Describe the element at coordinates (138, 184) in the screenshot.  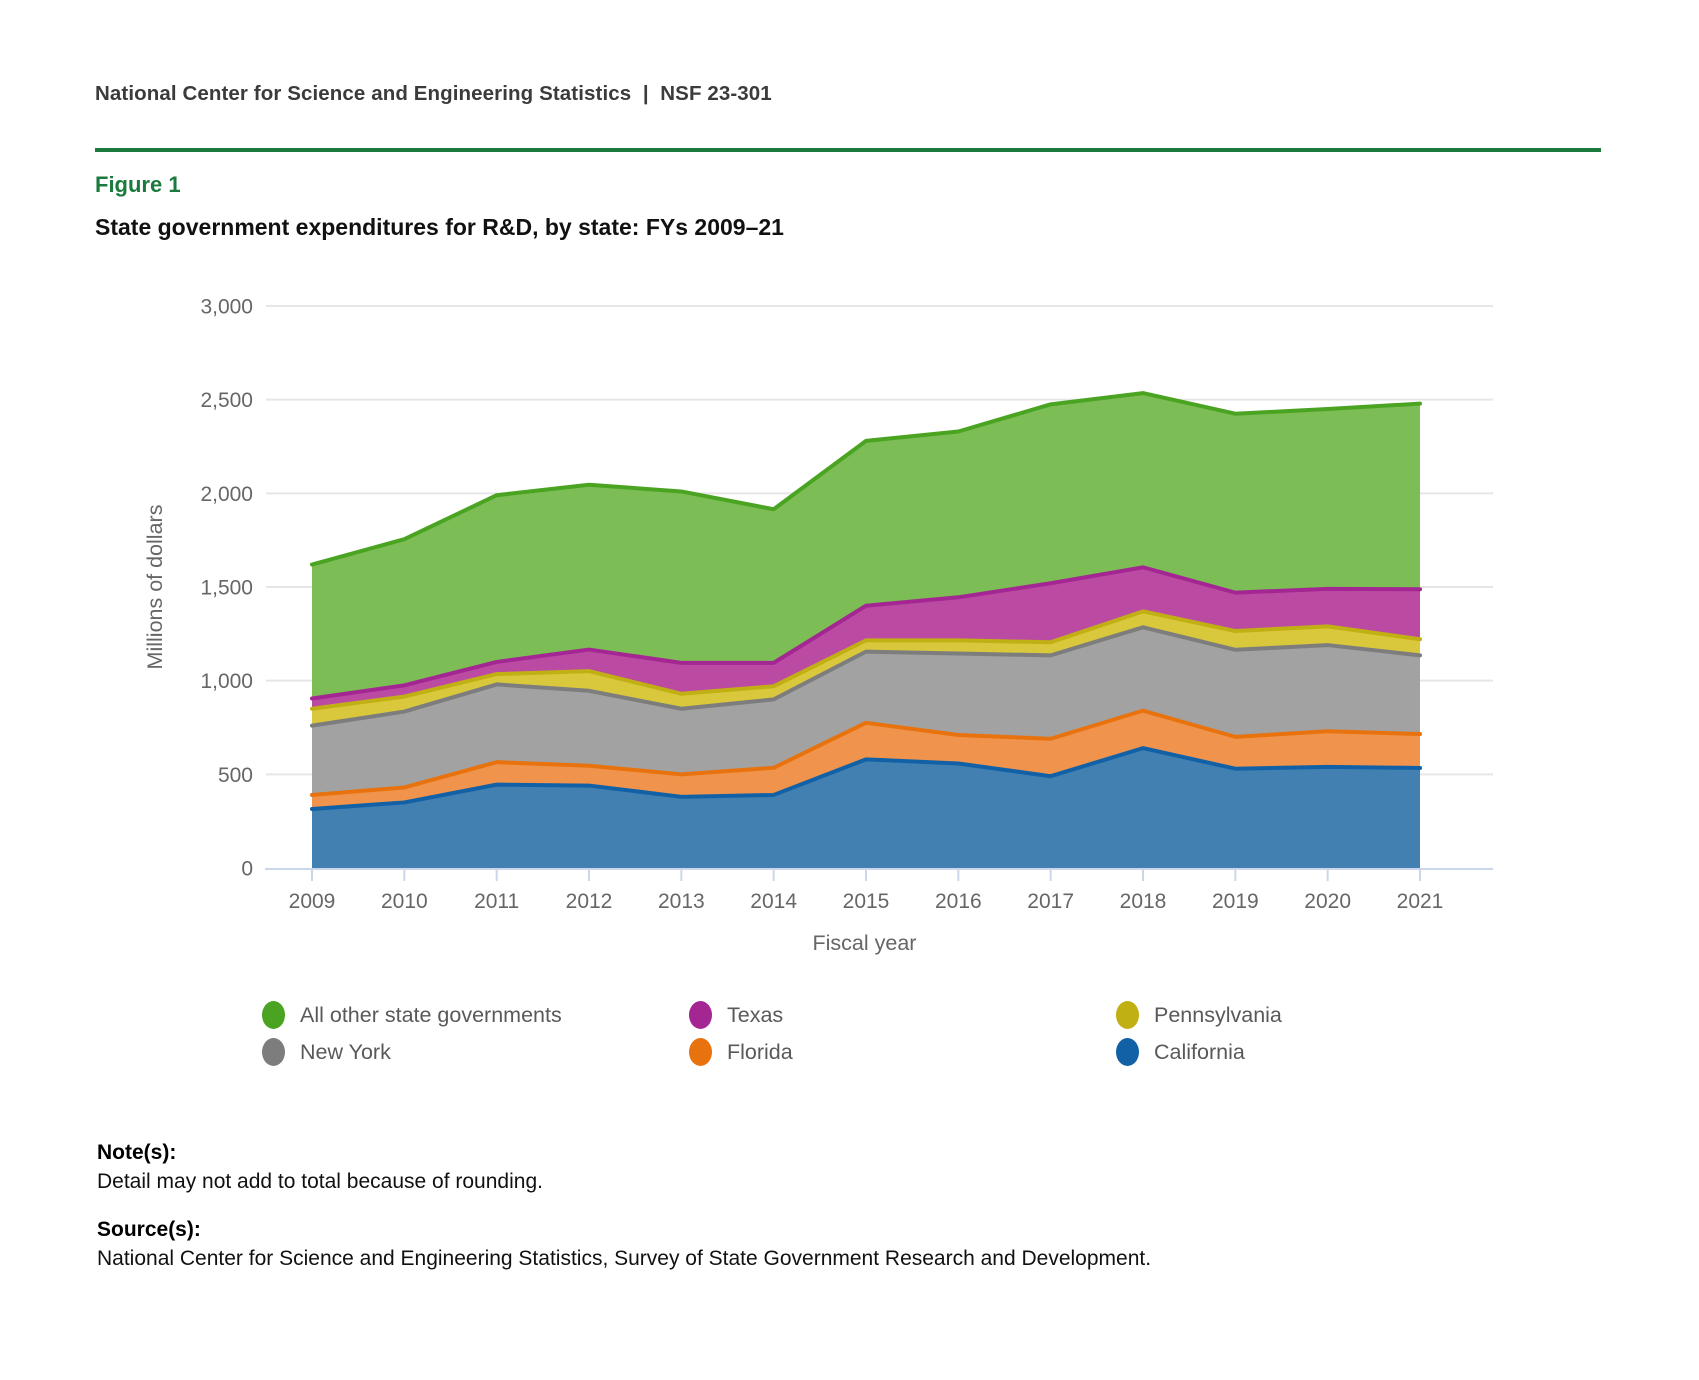
I see `figure-number-label: Figure 1` at that location.